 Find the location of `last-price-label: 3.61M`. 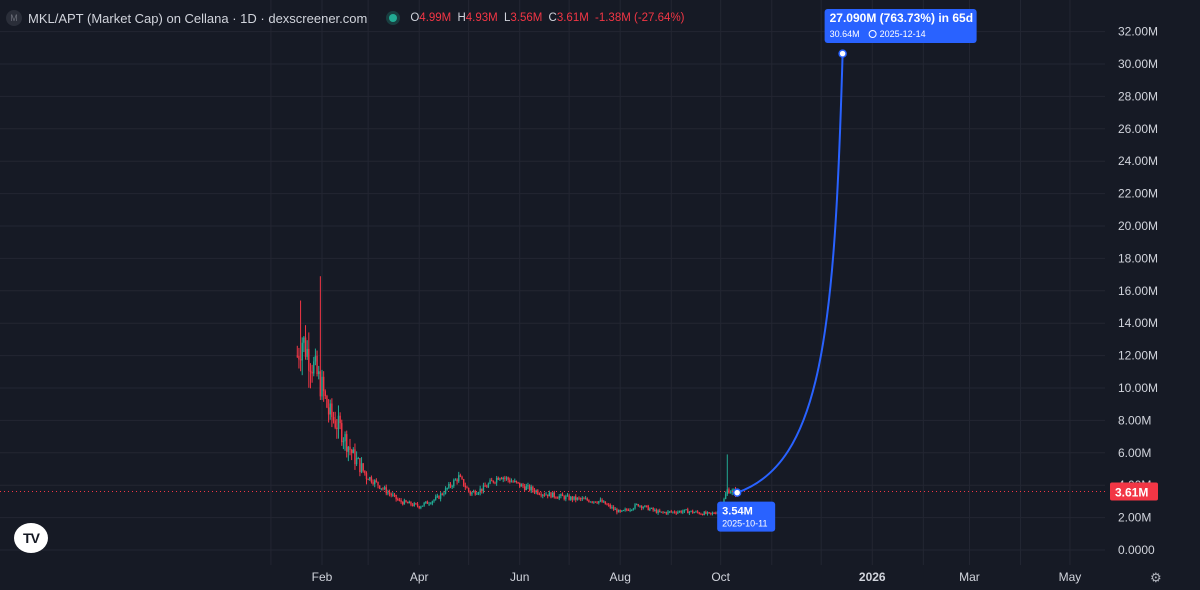

last-price-label: 3.61M is located at coordinates (1131, 493).